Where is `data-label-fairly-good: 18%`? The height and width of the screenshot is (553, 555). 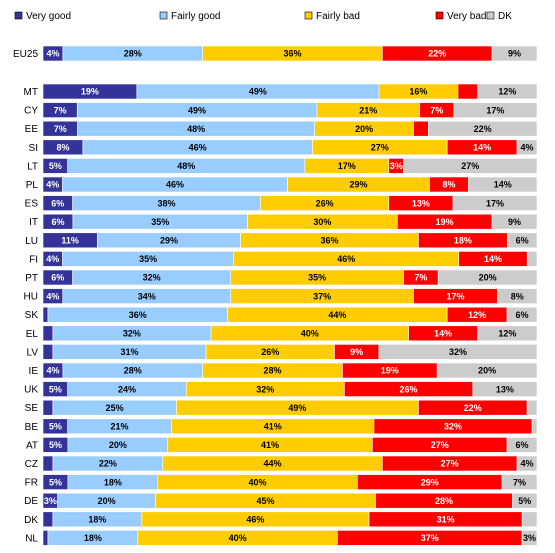 data-label-fairly-good: 18% is located at coordinates (93, 538).